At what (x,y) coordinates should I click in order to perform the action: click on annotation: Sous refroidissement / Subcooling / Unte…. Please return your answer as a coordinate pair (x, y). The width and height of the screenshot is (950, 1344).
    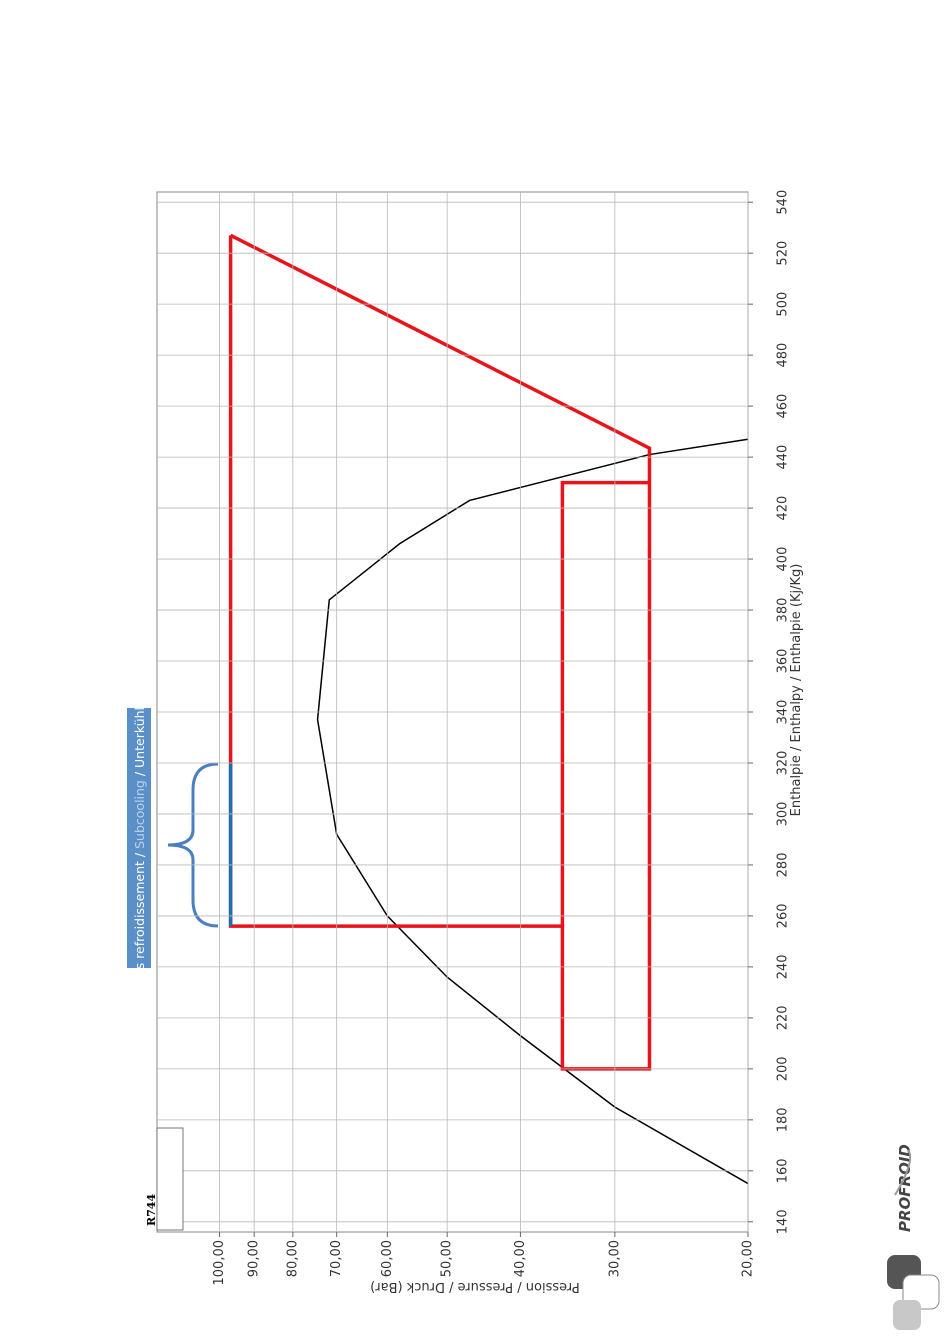
    Looking at the image, I should click on (139, 838).